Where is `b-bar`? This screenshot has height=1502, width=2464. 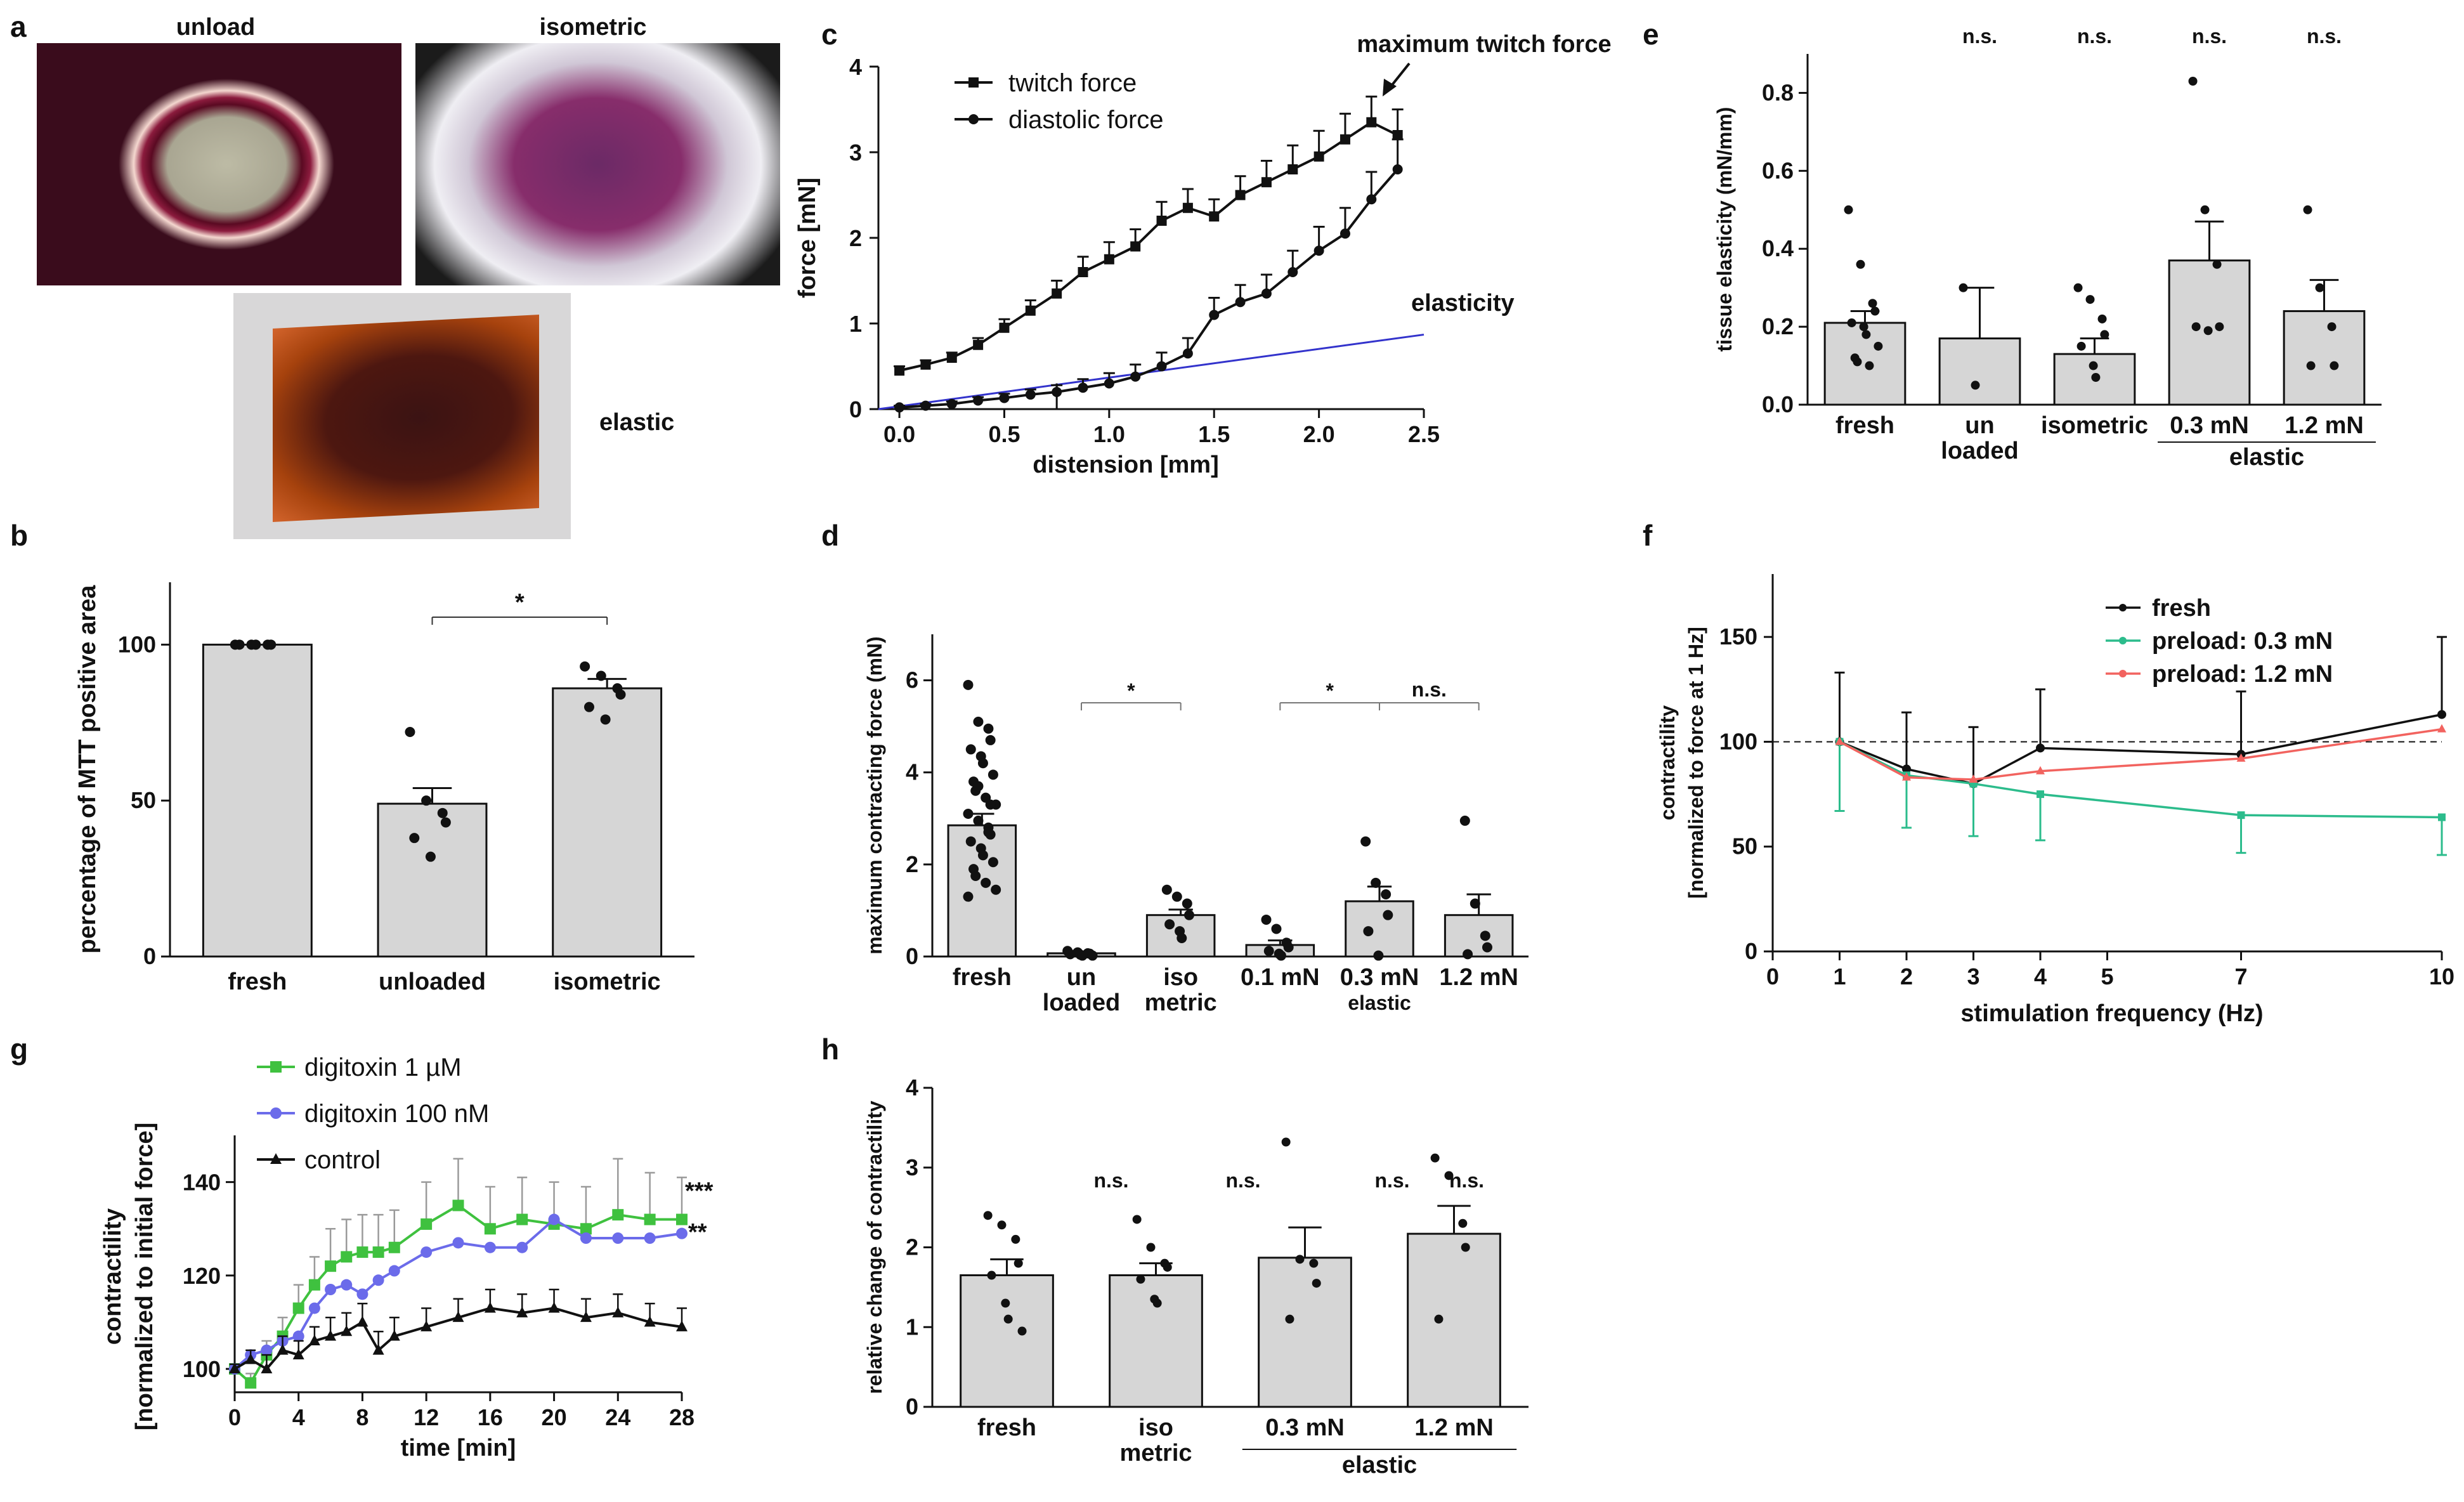 b-bar is located at coordinates (607, 822).